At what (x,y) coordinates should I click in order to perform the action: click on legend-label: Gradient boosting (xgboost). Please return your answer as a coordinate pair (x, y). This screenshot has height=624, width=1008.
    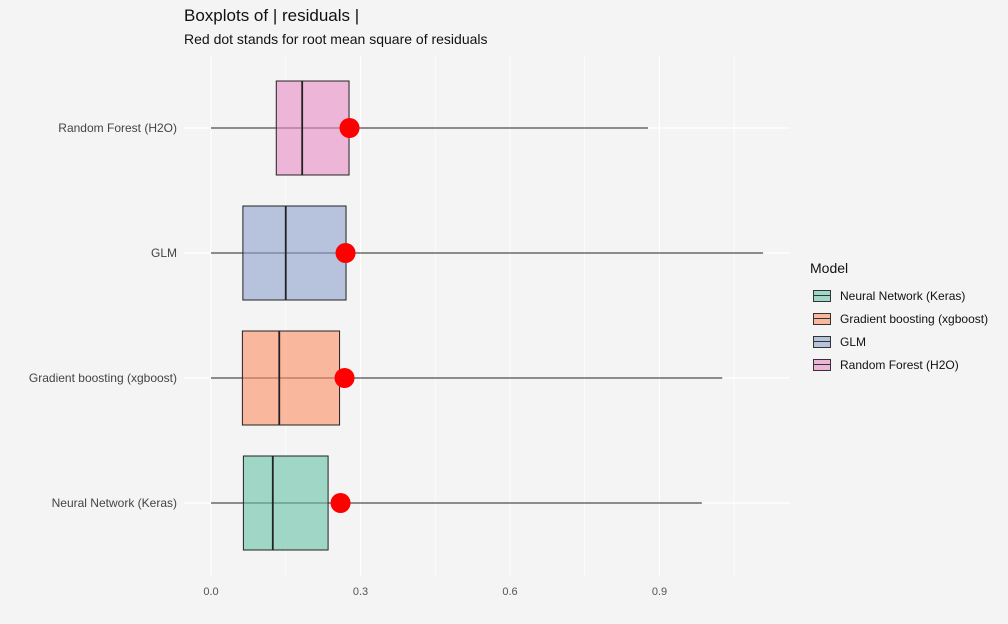
    Looking at the image, I should click on (914, 318).